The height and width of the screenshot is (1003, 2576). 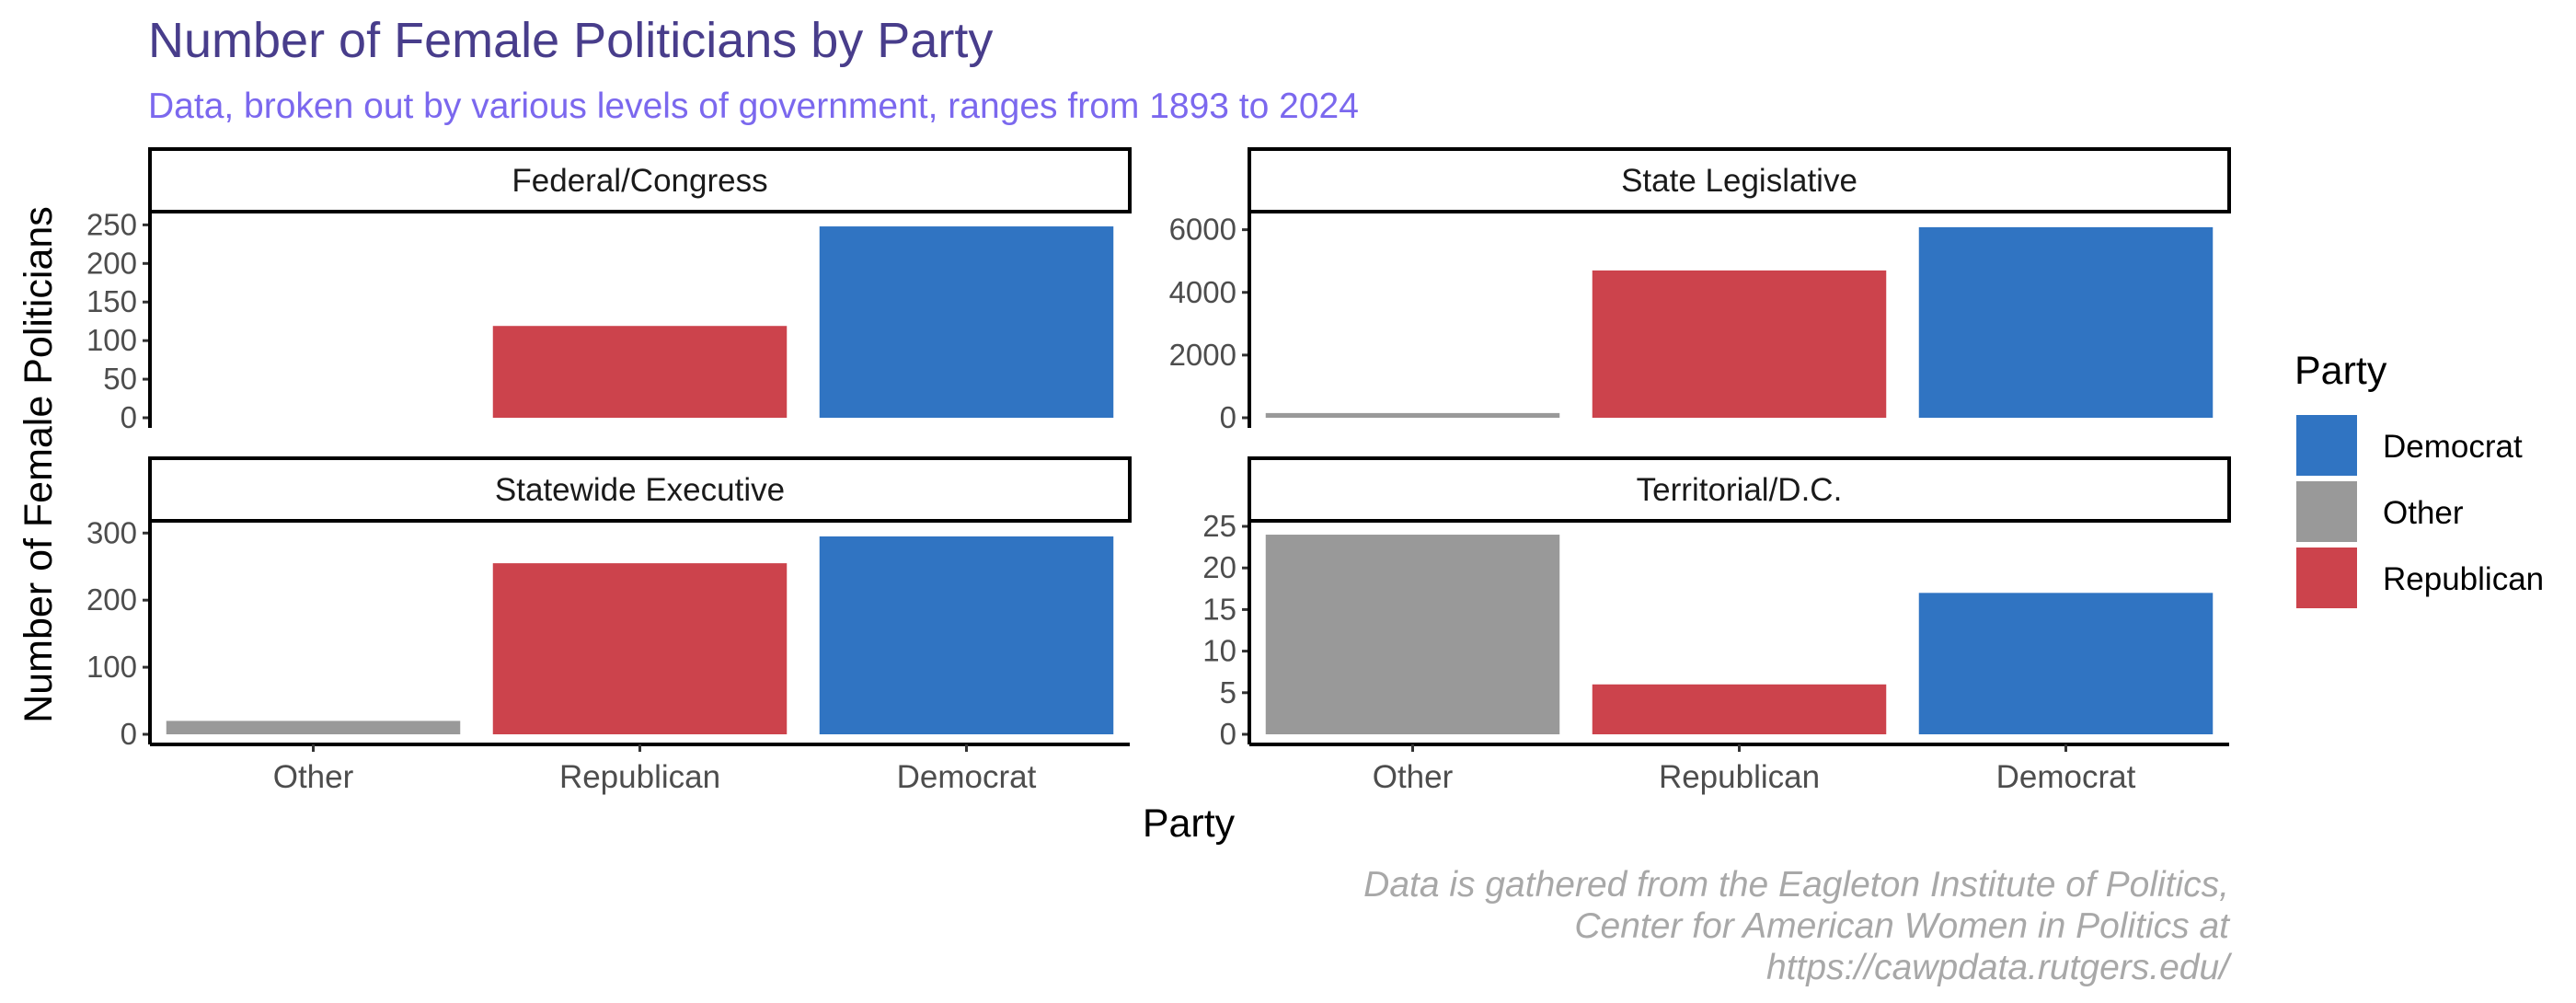 I want to click on y-tick-label-state-legislative-6000: 6000, so click(x=1202, y=230).